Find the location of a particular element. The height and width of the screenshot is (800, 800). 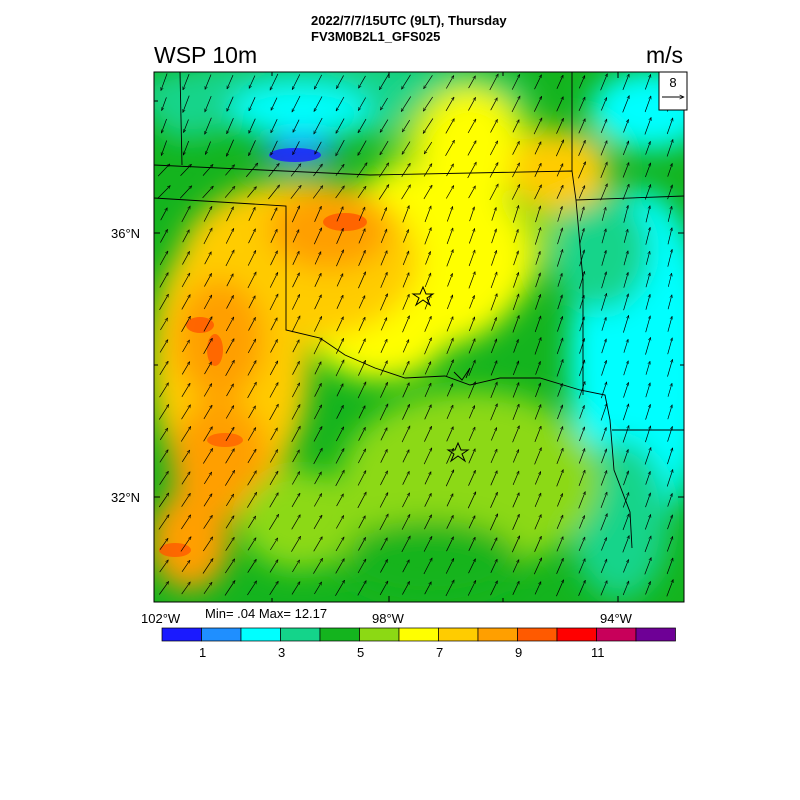

title-line-2: FV3M0B2L1_GFS025 is located at coordinates (376, 36).